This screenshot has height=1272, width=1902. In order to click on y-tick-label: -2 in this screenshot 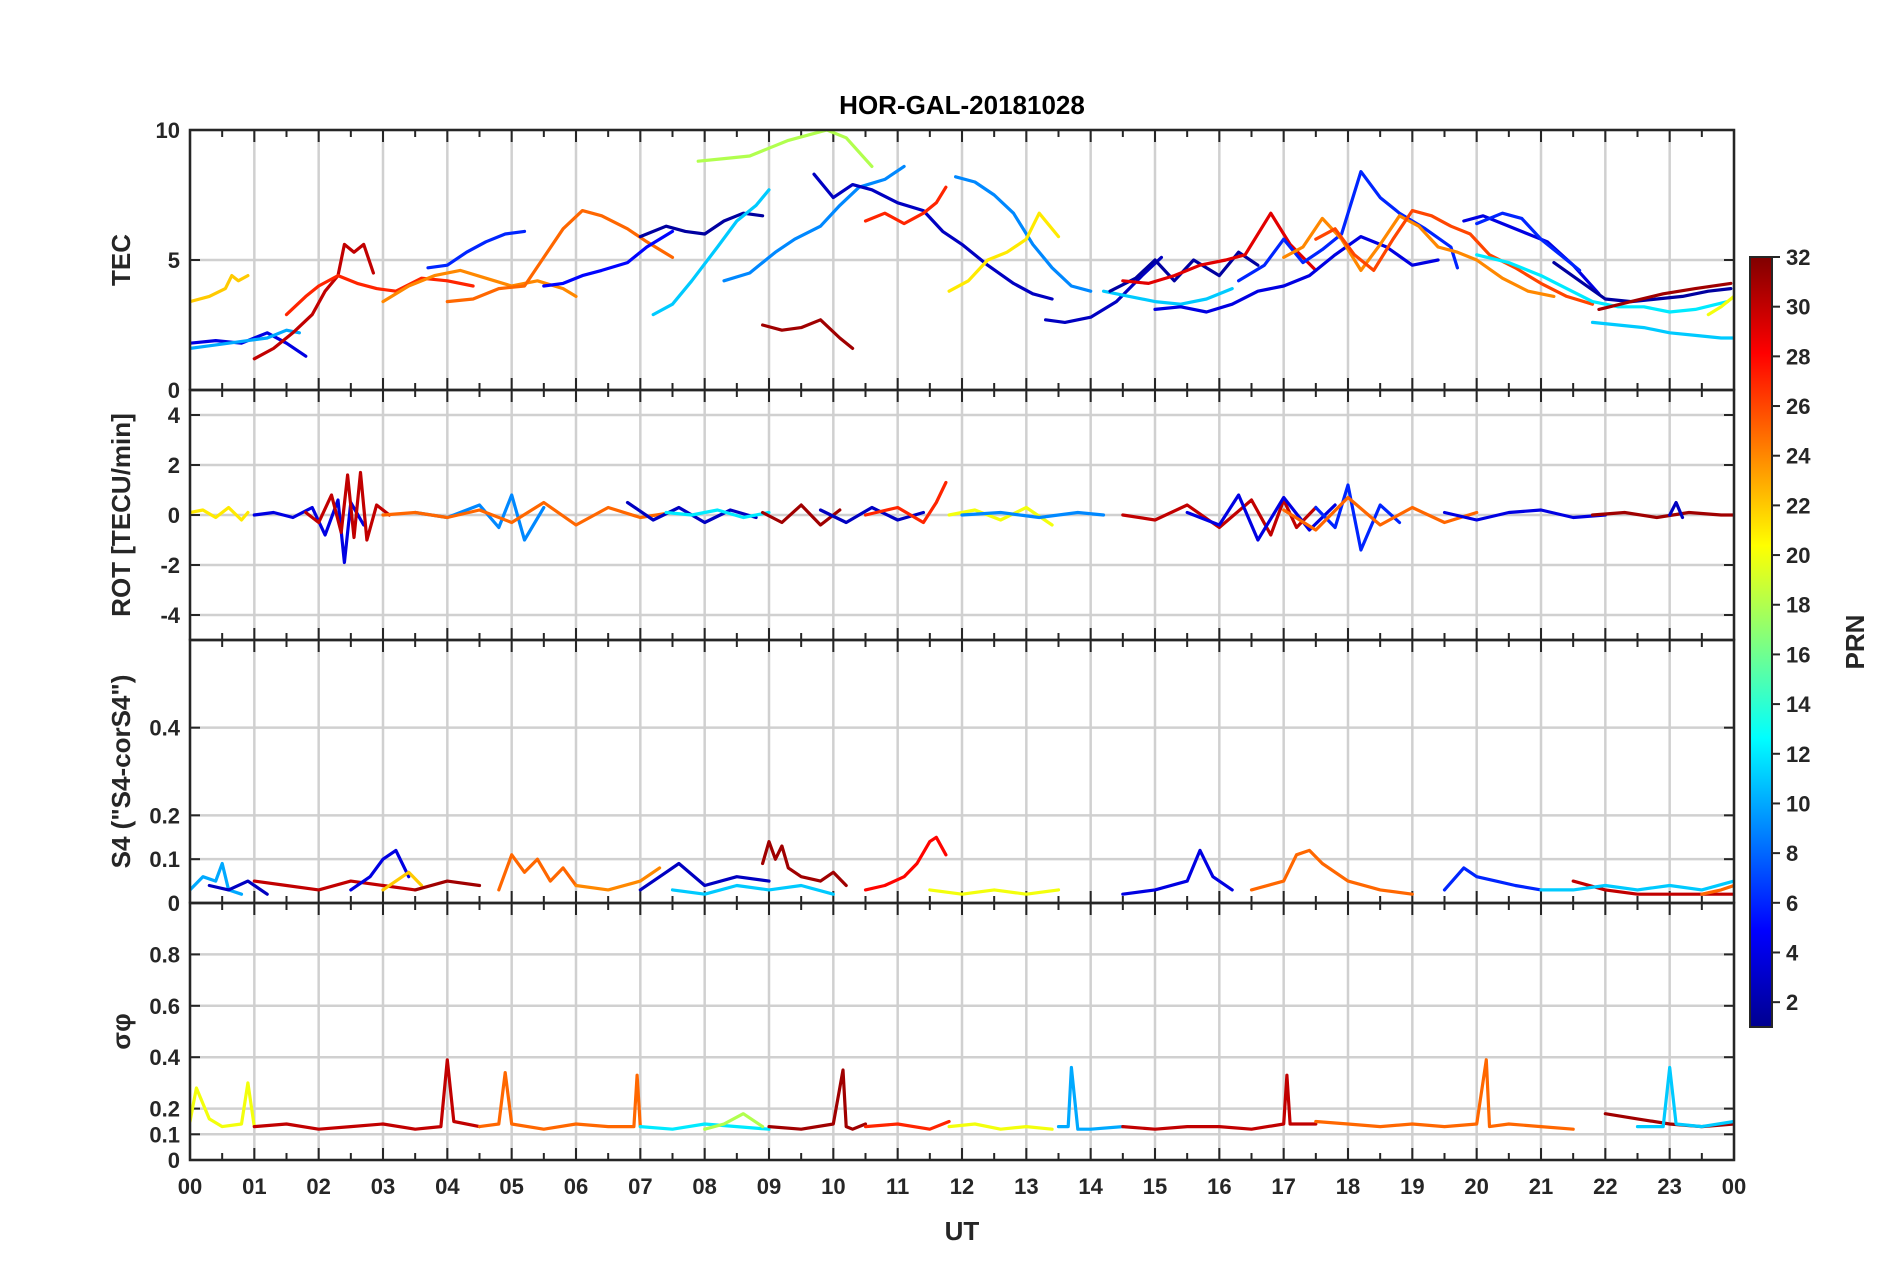, I will do `click(170, 565)`.